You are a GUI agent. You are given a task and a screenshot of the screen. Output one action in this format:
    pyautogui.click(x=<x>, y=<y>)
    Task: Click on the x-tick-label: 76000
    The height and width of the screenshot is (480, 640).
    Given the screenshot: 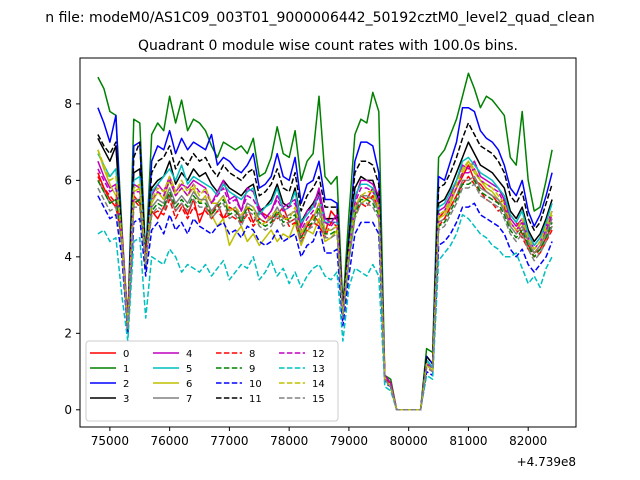 What is the action you would take?
    pyautogui.click(x=170, y=441)
    